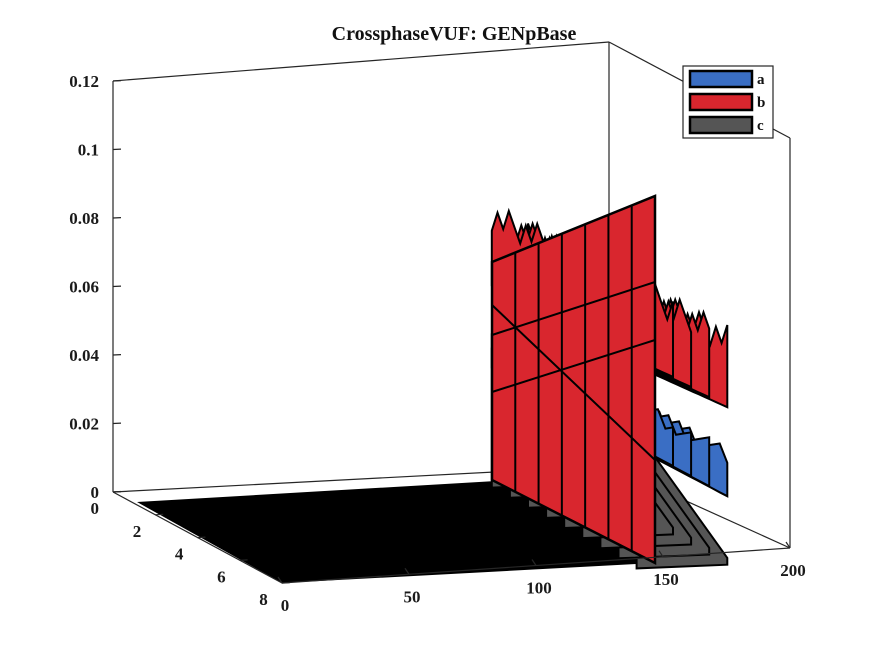  Describe the element at coordinates (761, 103) in the screenshot. I see `legend-label-b: b` at that location.